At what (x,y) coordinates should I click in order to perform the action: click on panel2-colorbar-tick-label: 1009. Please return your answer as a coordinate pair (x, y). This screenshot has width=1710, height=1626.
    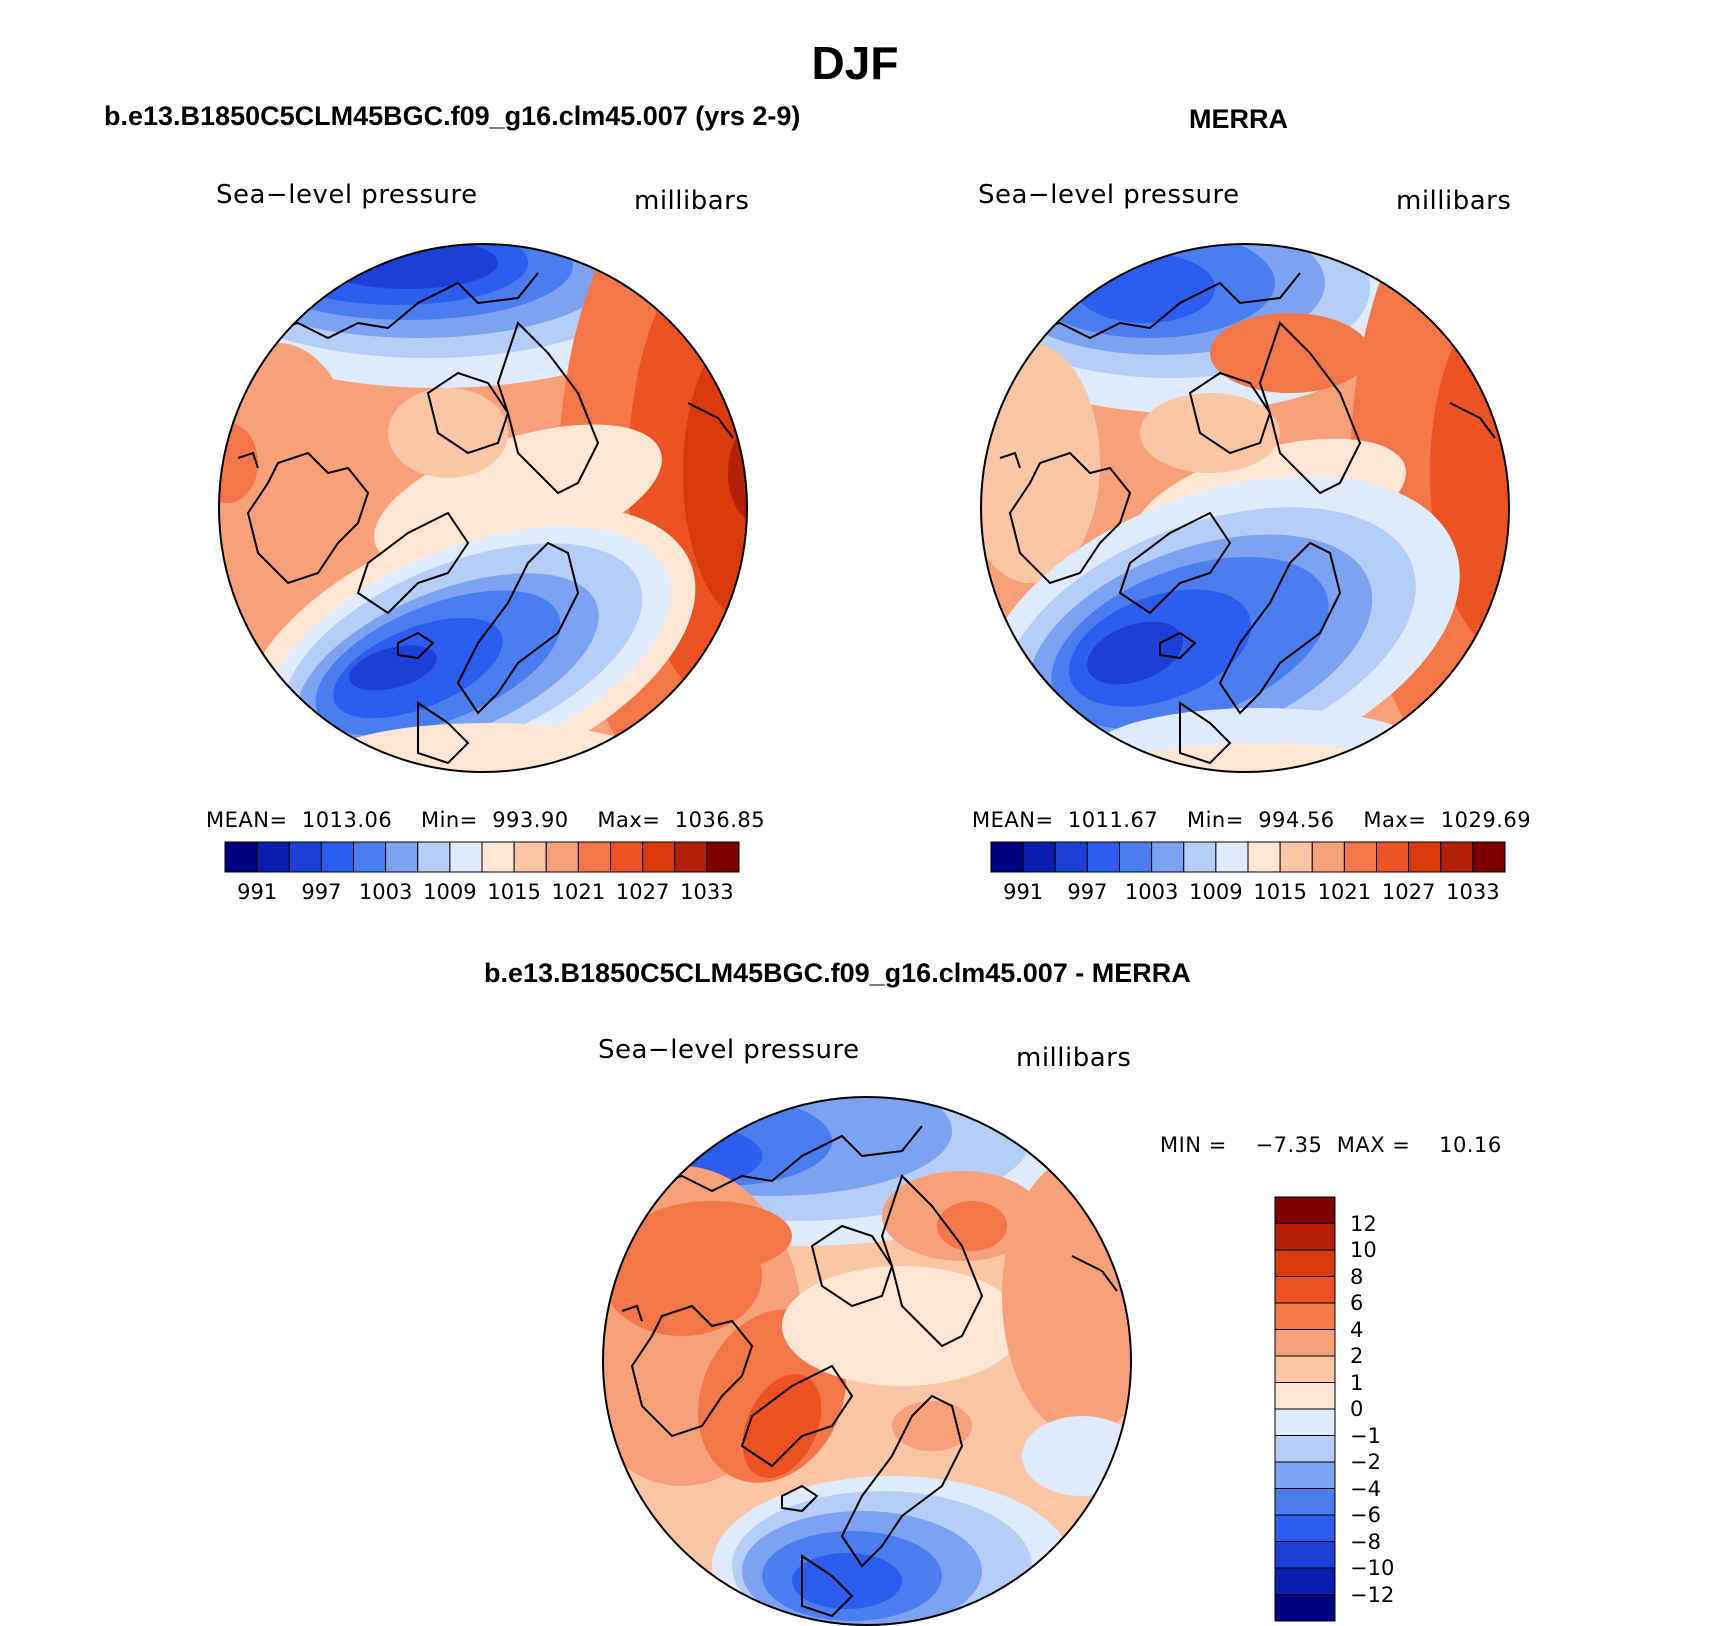
    Looking at the image, I should click on (1216, 892).